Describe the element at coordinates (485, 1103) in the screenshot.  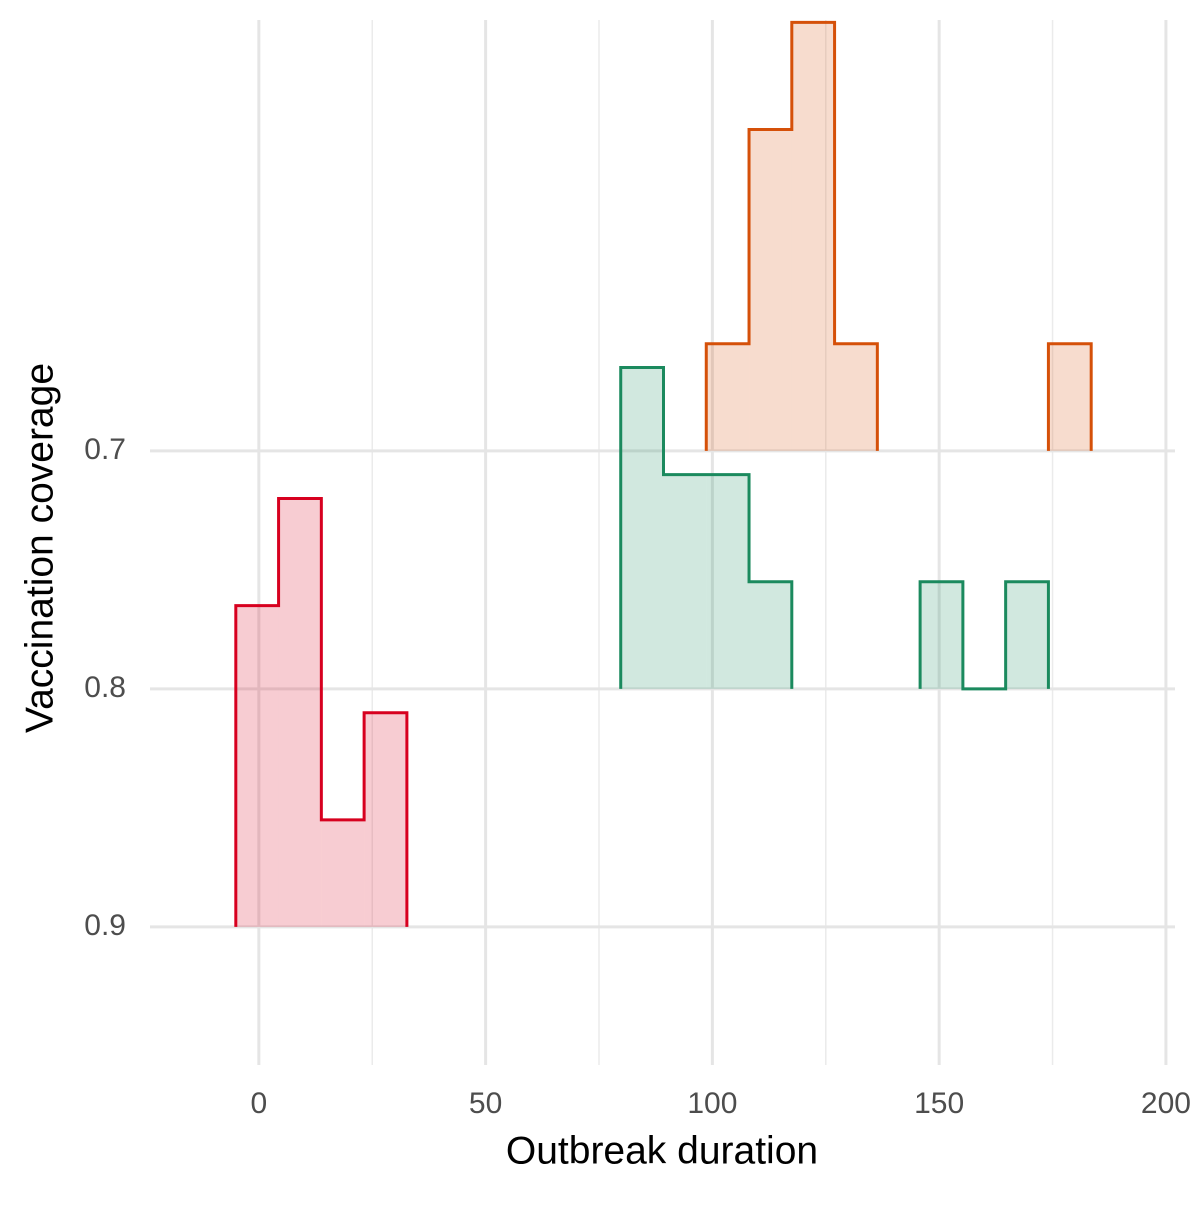
I see `x-tick-label: 50` at that location.